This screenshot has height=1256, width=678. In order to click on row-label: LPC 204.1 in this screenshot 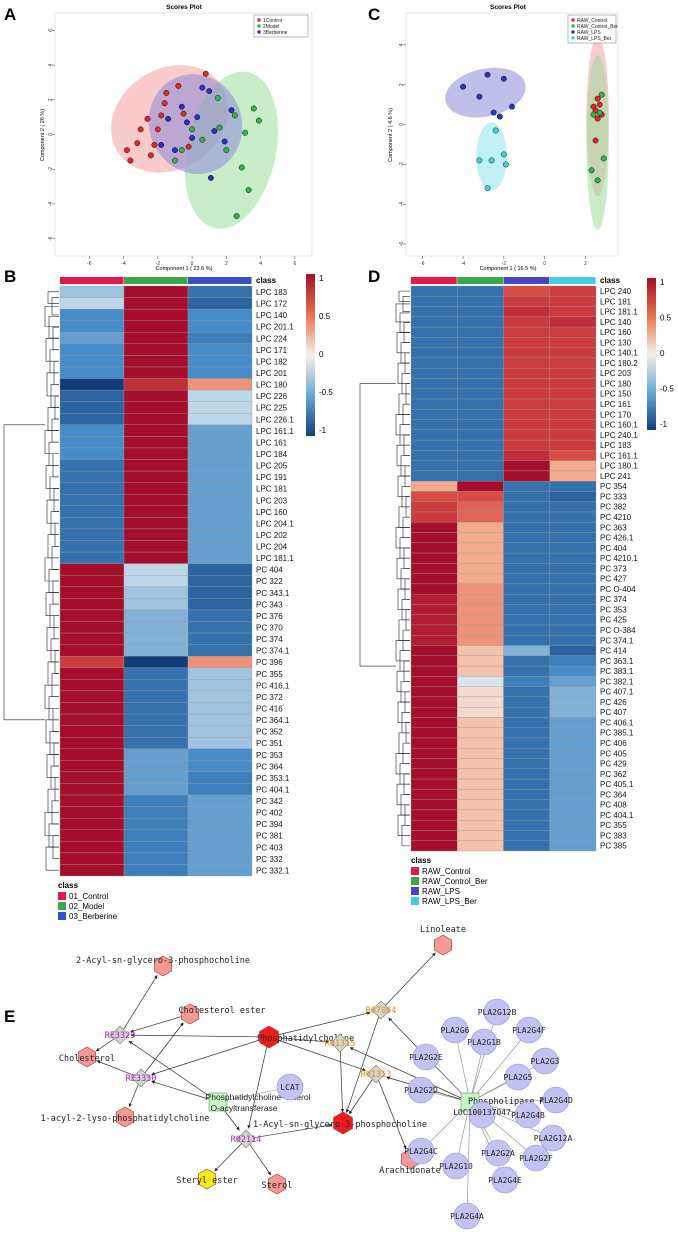, I will do `click(275, 523)`.